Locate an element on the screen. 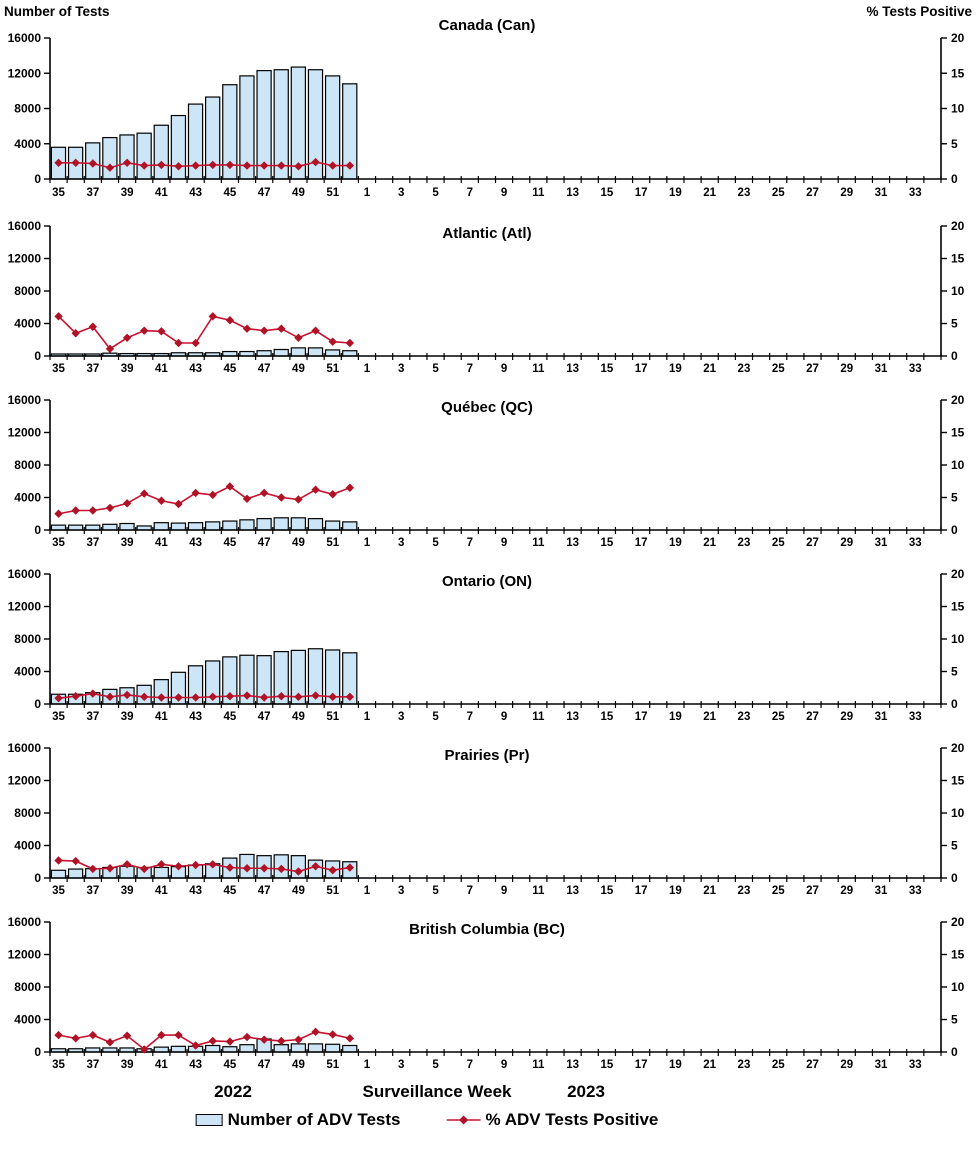  year-label-2022: 2022 is located at coordinates (233, 1091).